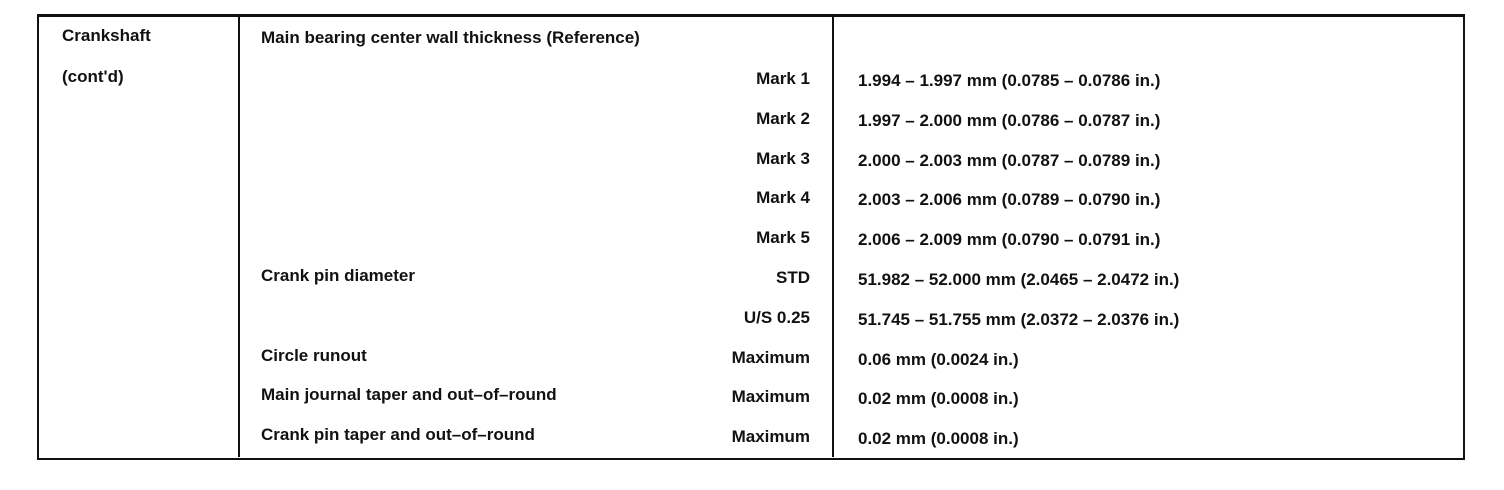 Image resolution: width=1504 pixels, height=490 pixels. What do you see at coordinates (1019, 279) in the screenshot?
I see `spec-value: 51.982 – 52.000 mm (2.0465 – 2.0472 in.)` at bounding box center [1019, 279].